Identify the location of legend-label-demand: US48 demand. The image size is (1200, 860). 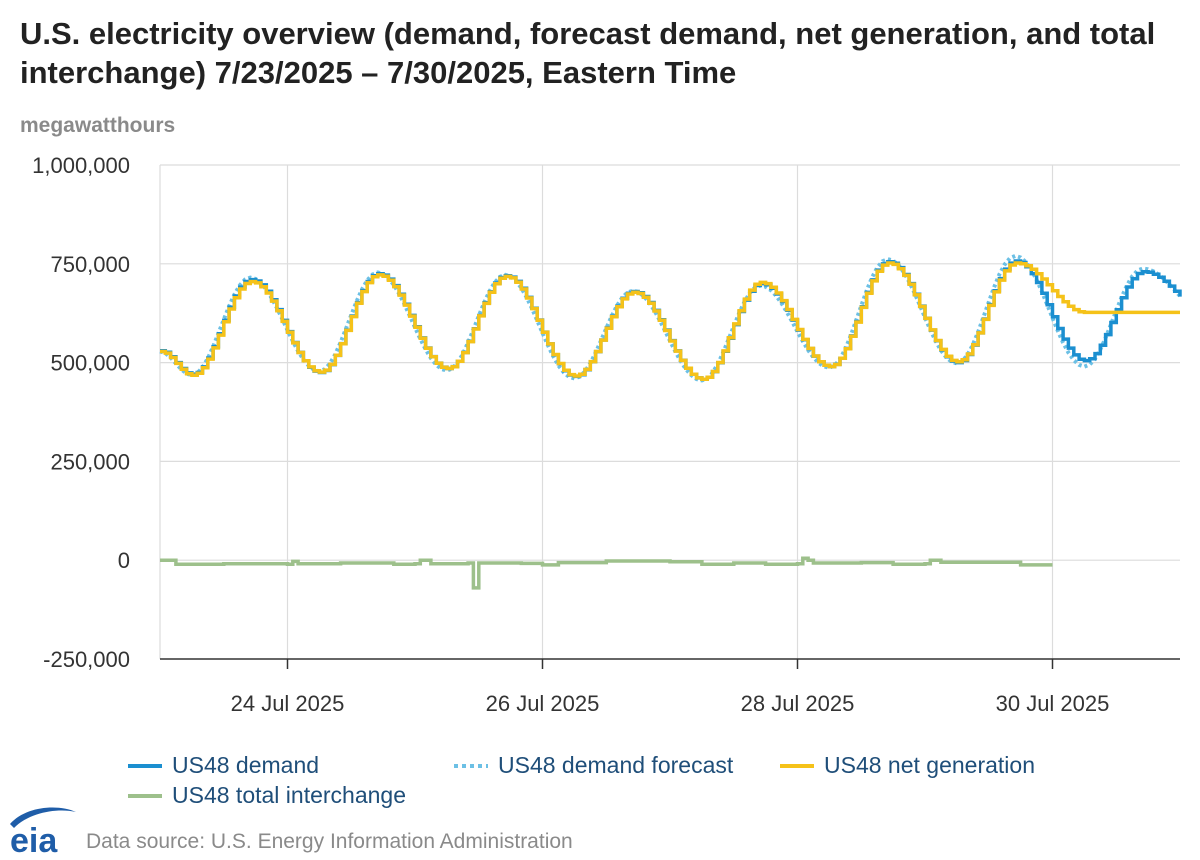
(246, 765).